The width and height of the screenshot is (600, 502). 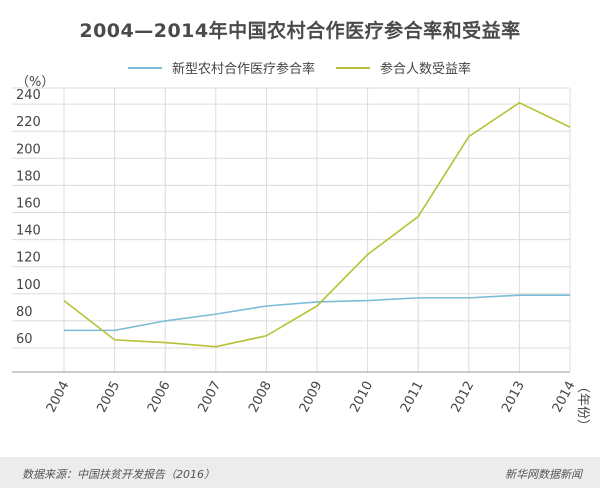 I want to click on legend: 新型农村合作医疗参合率 参合人数受益率, so click(x=300, y=68).